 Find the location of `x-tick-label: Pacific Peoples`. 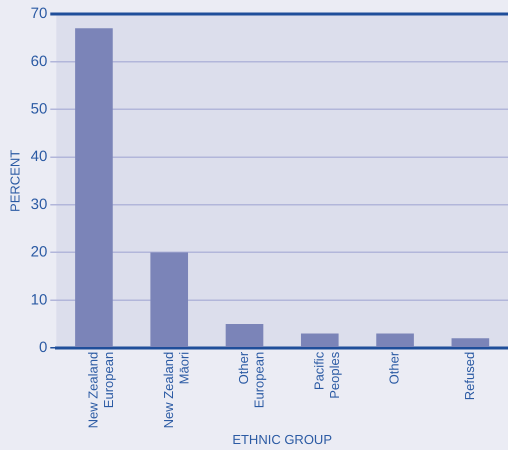

x-tick-label: Pacific Peoples is located at coordinates (326, 375).